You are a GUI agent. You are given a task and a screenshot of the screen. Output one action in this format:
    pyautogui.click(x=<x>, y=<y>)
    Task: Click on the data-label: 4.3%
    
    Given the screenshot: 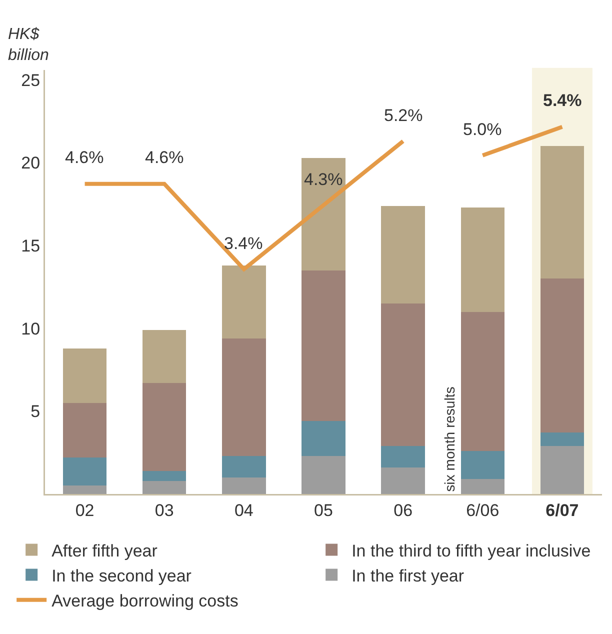 What is the action you would take?
    pyautogui.click(x=323, y=179)
    